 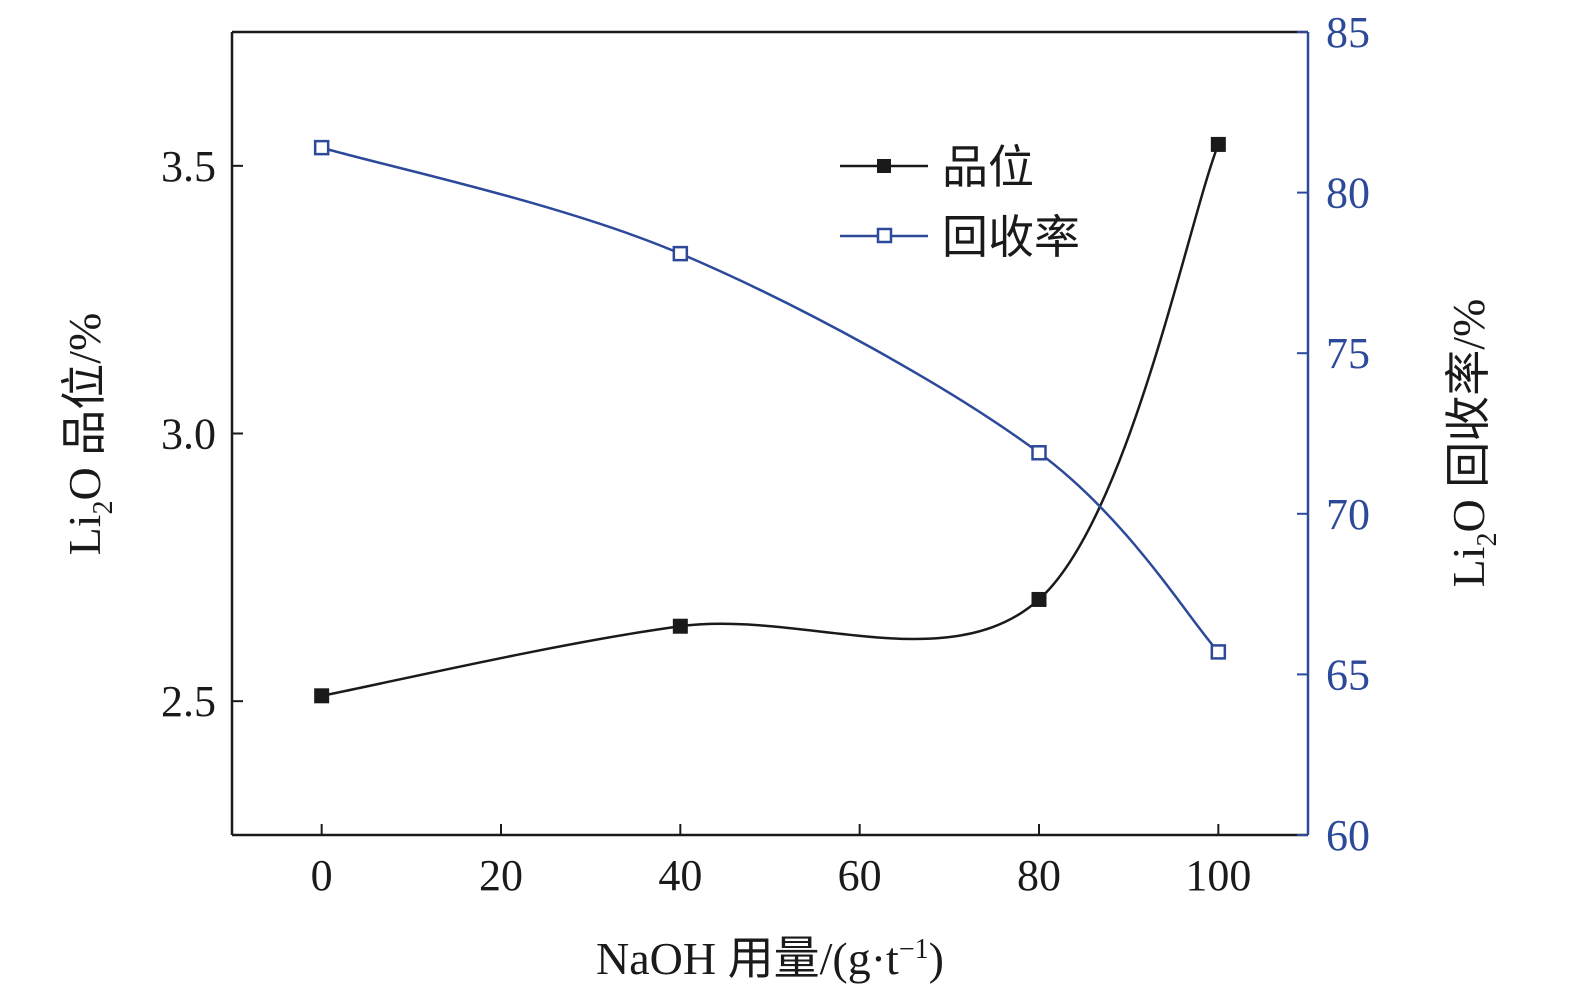 What do you see at coordinates (988, 167) in the screenshot?
I see `legend-label-grade: 品位` at bounding box center [988, 167].